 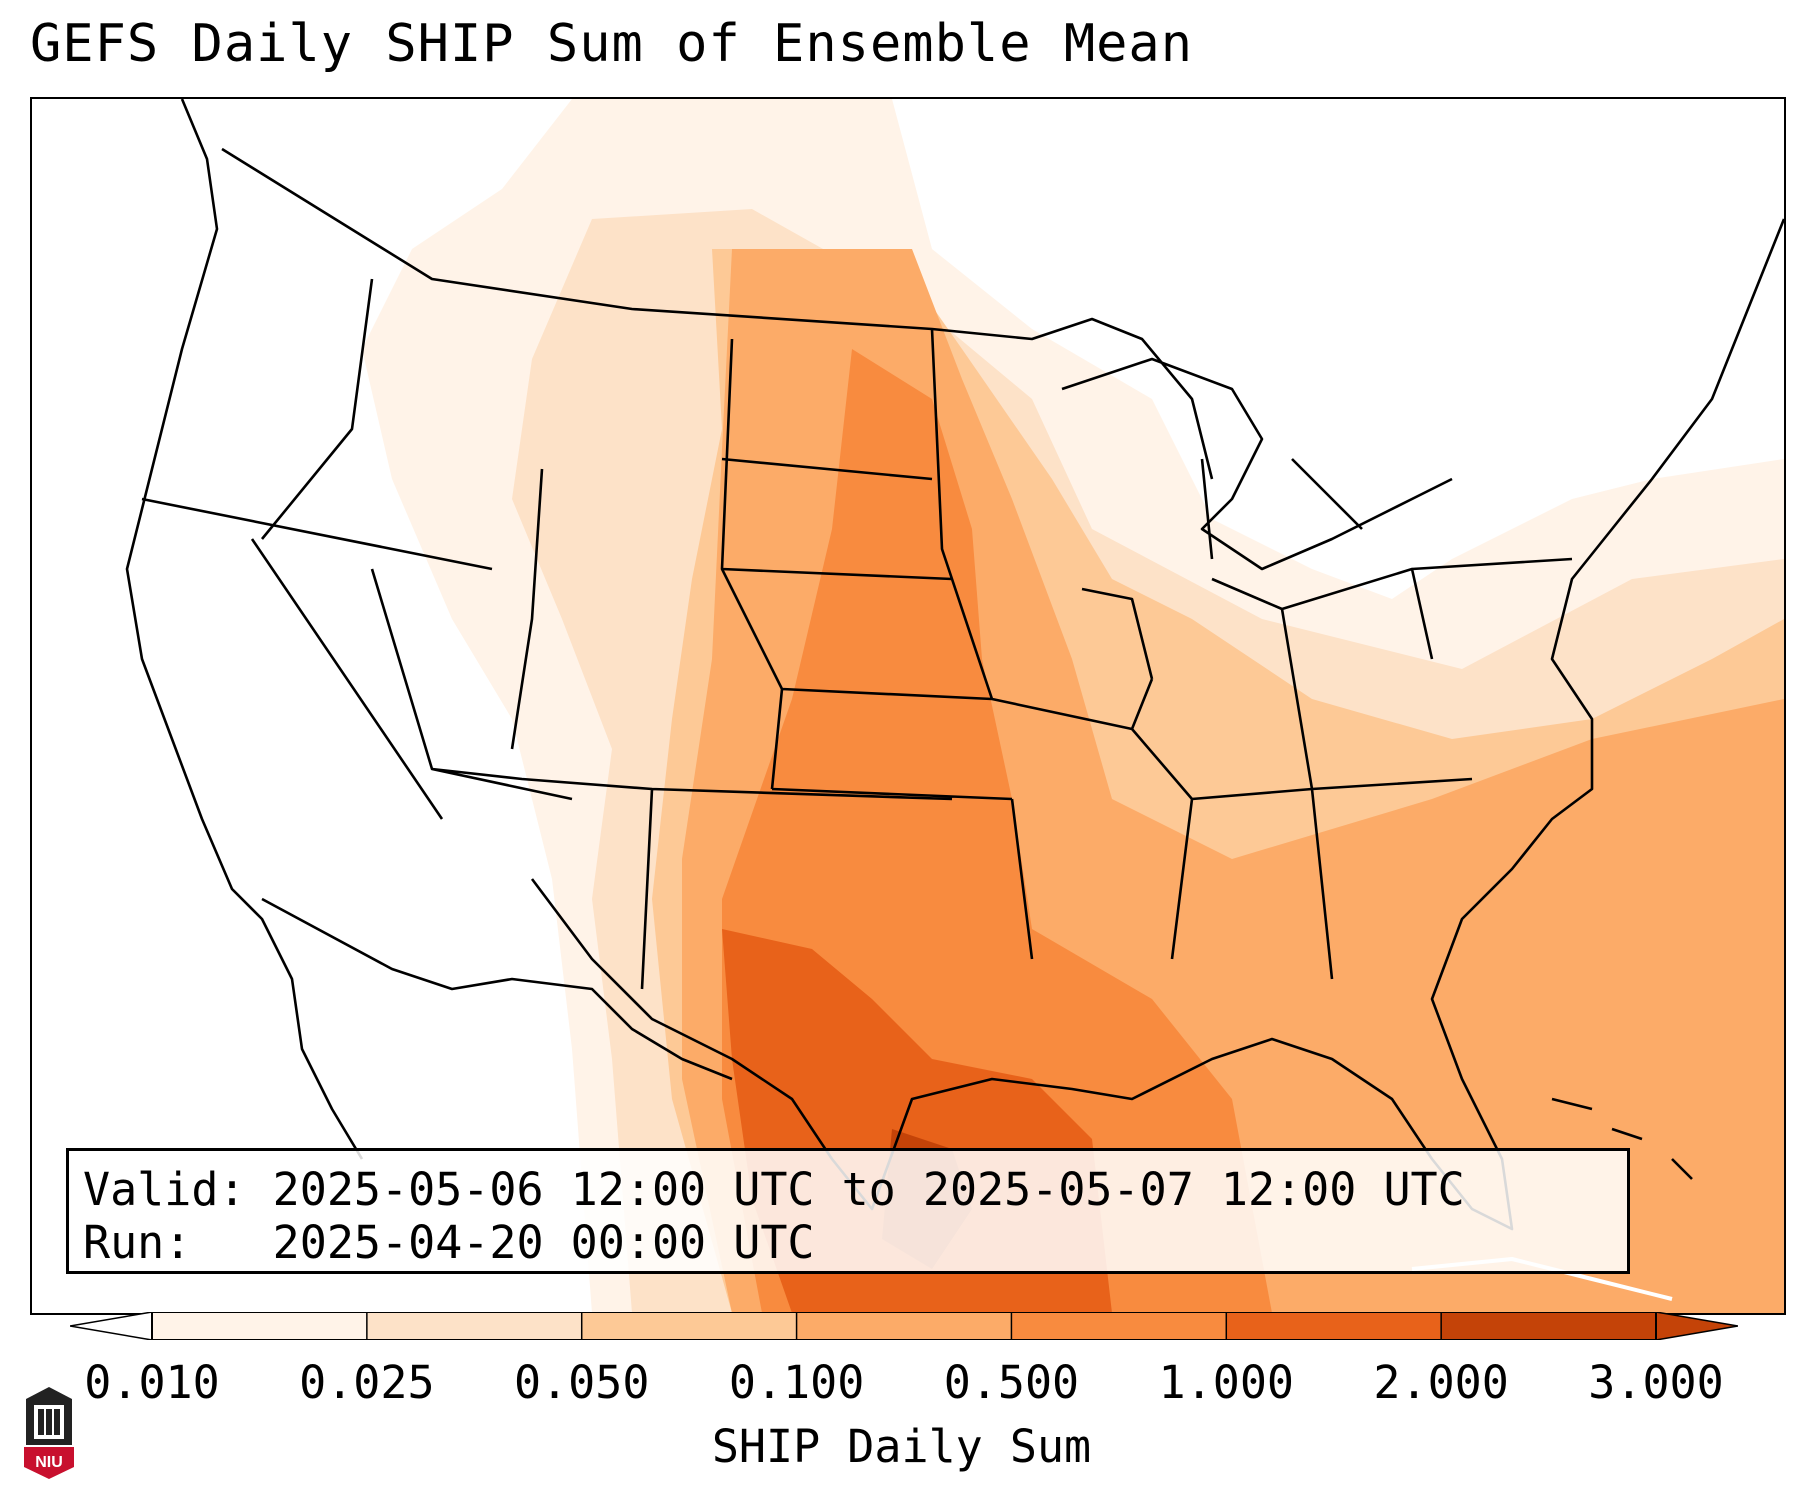 What do you see at coordinates (612, 44) in the screenshot?
I see `map-title: GEFS Daily SHIP Sum of Ensemble Mean` at bounding box center [612, 44].